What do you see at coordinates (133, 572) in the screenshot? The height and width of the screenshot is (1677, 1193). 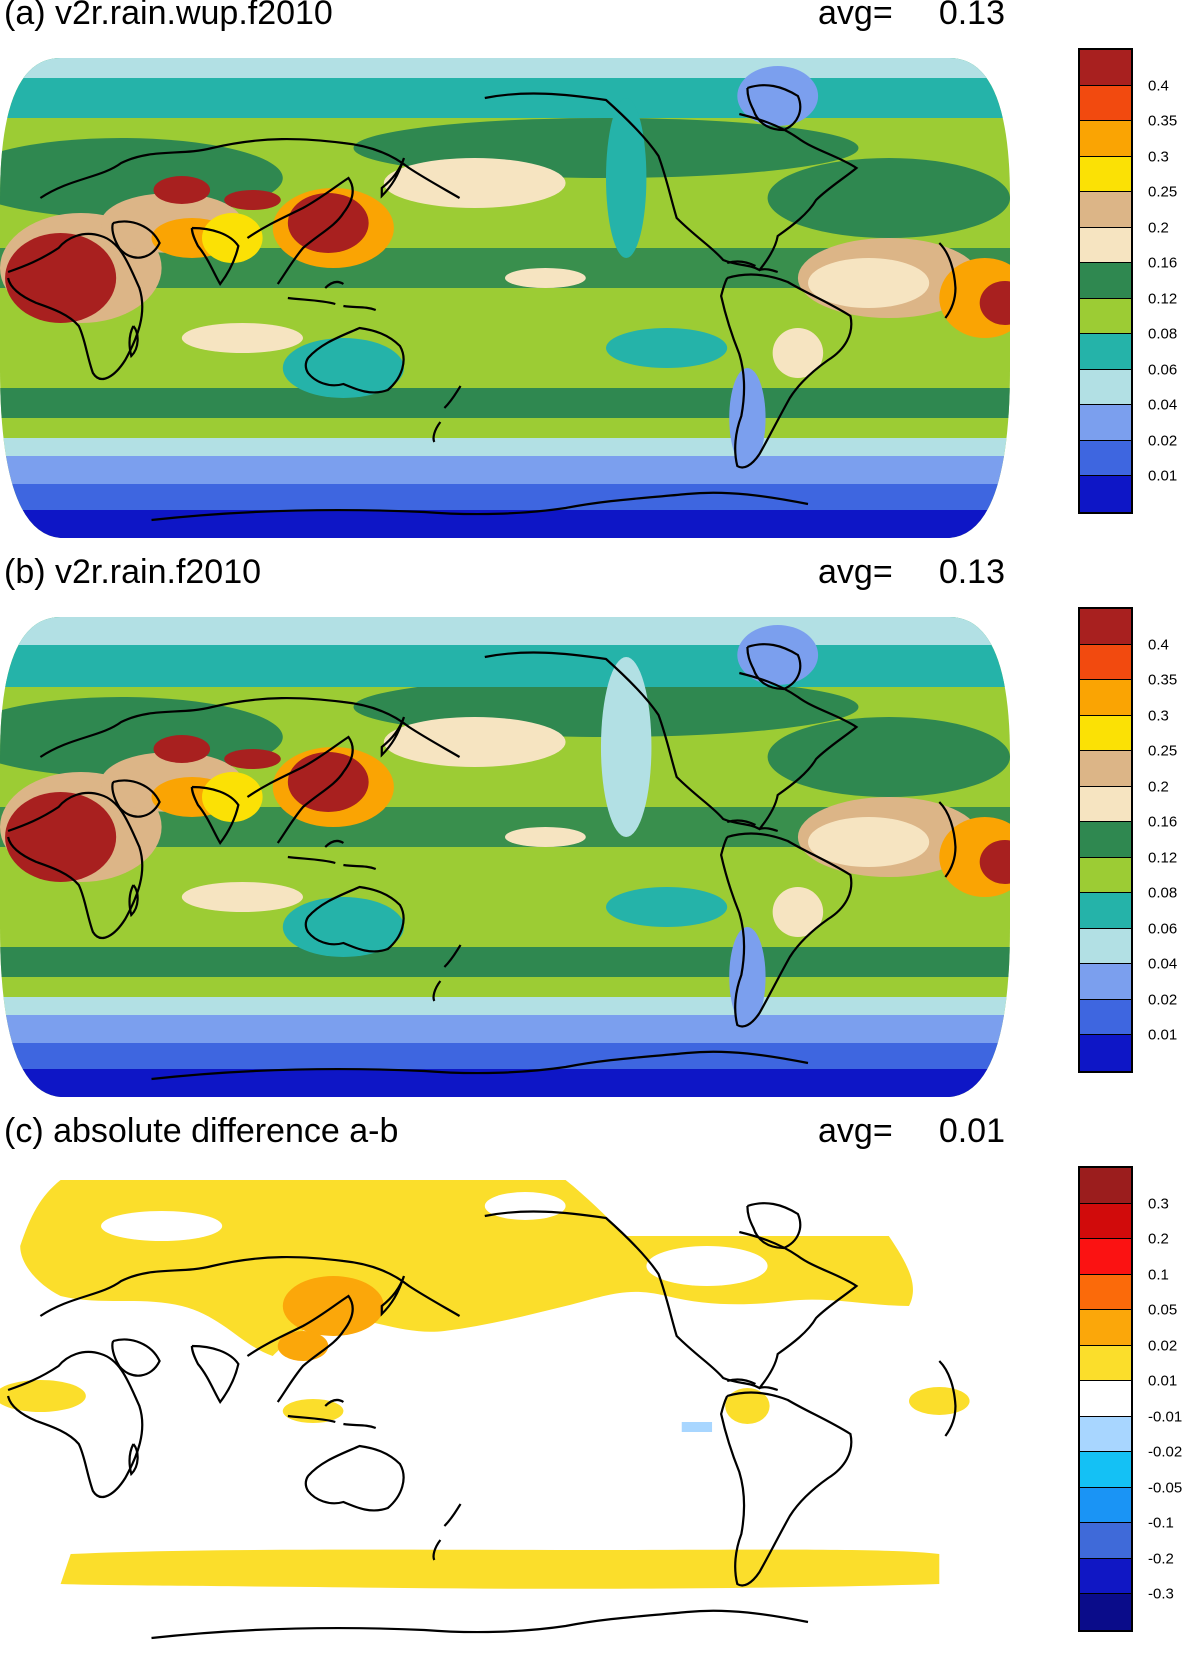 I see `panel-title: (b) v2r.rain.f2010` at bounding box center [133, 572].